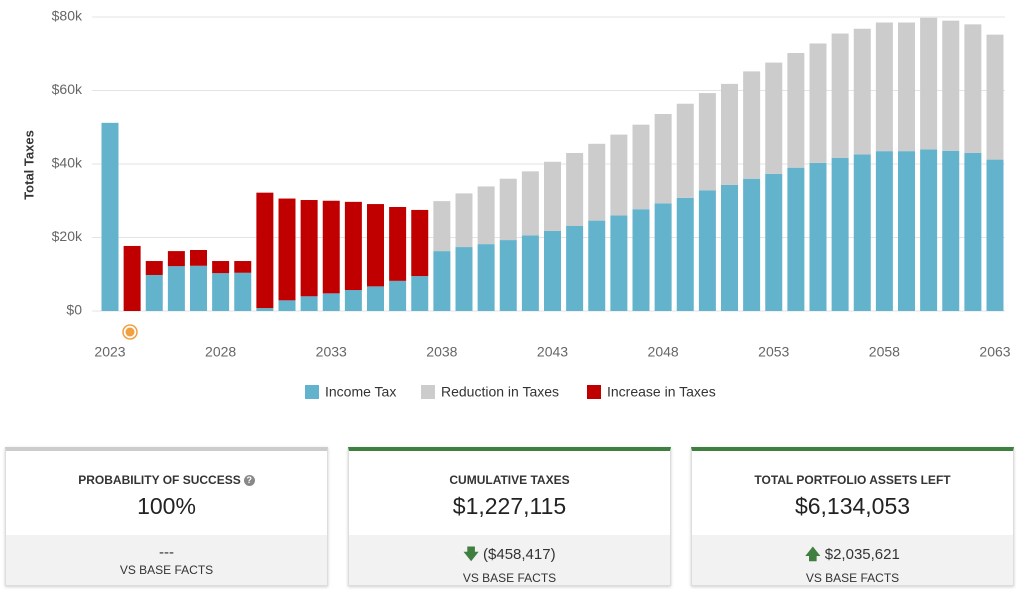 The height and width of the screenshot is (595, 1024). I want to click on y-axis-label: Total Taxes, so click(28, 165).